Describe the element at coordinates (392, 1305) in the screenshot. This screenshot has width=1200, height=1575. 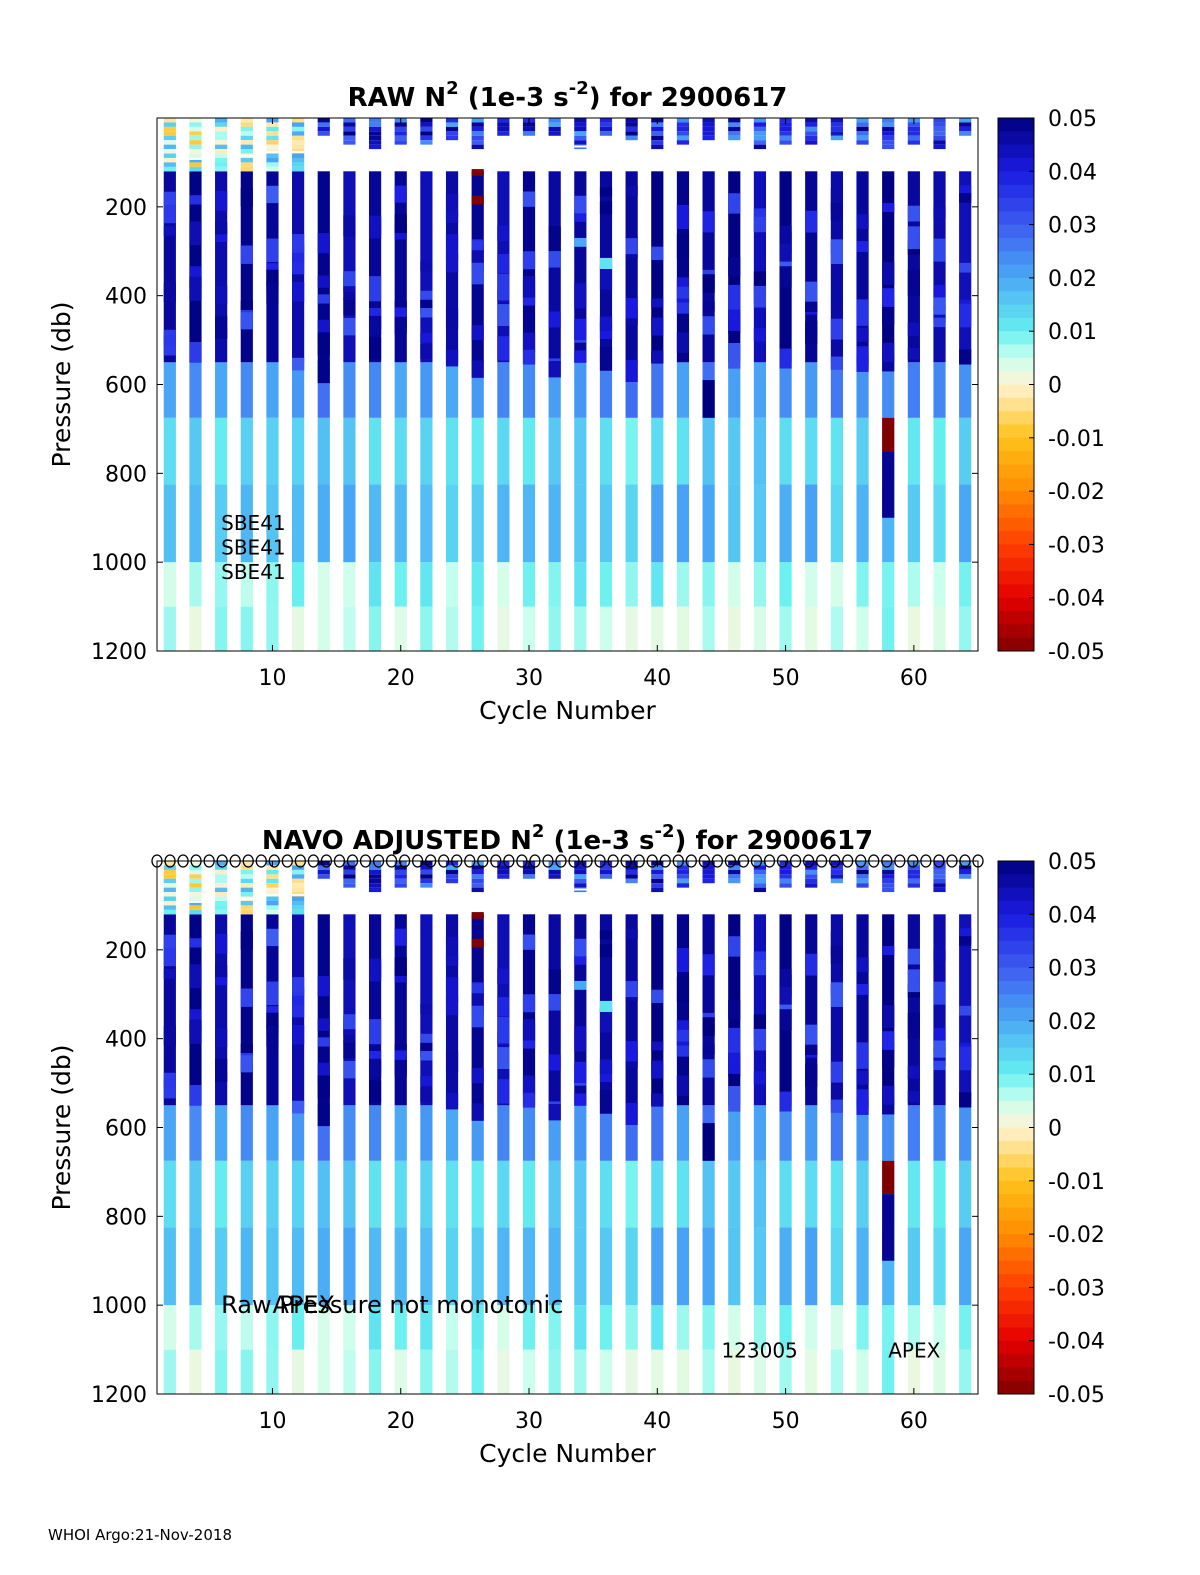
I see `annotation: Raw Pressure not monotonic` at that location.